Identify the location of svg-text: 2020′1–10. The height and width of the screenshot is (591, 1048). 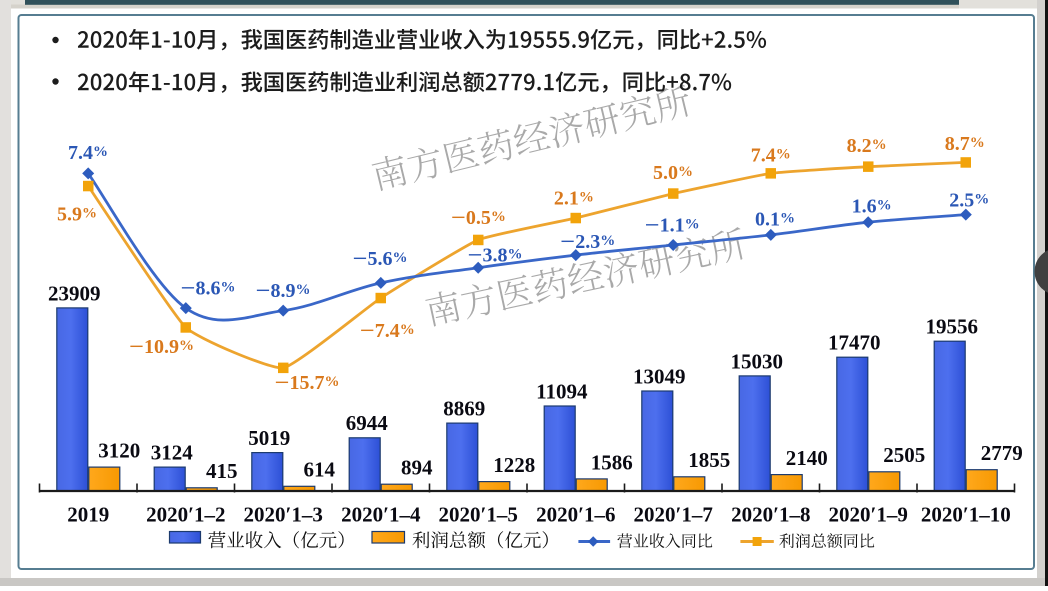
(966, 514).